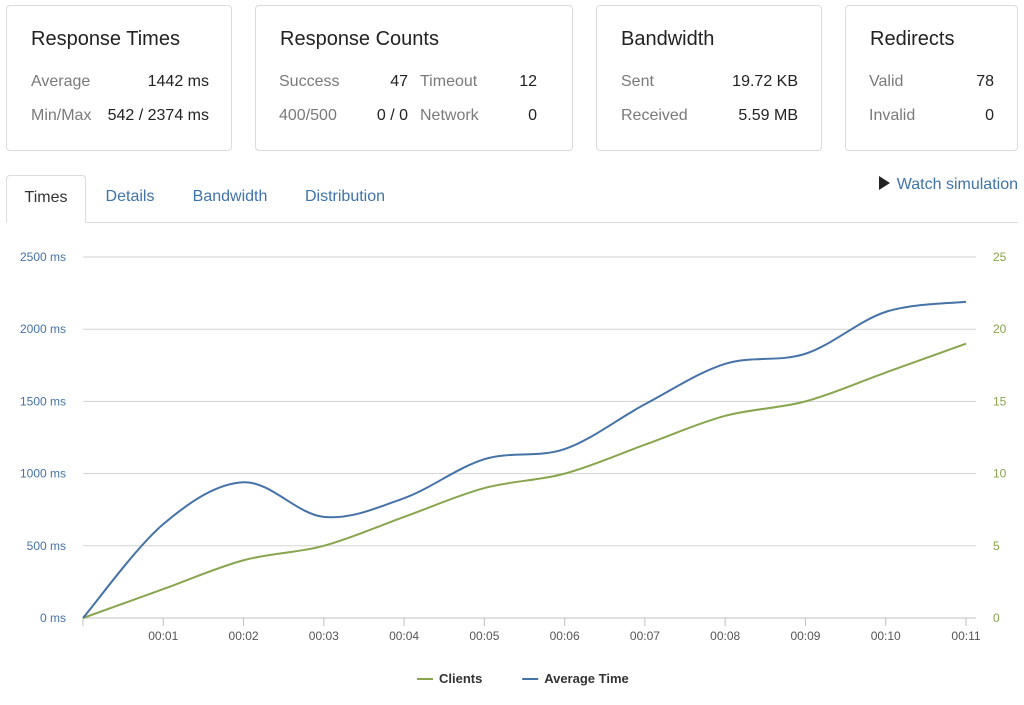  I want to click on minmax-value: 542 / 2374 ms, so click(158, 115).